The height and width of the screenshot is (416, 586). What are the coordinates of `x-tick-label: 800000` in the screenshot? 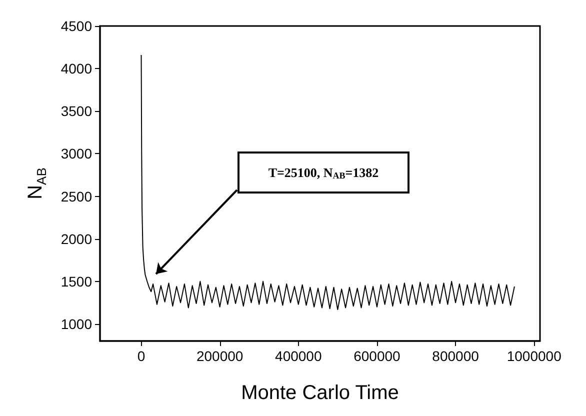 It's located at (456, 356).